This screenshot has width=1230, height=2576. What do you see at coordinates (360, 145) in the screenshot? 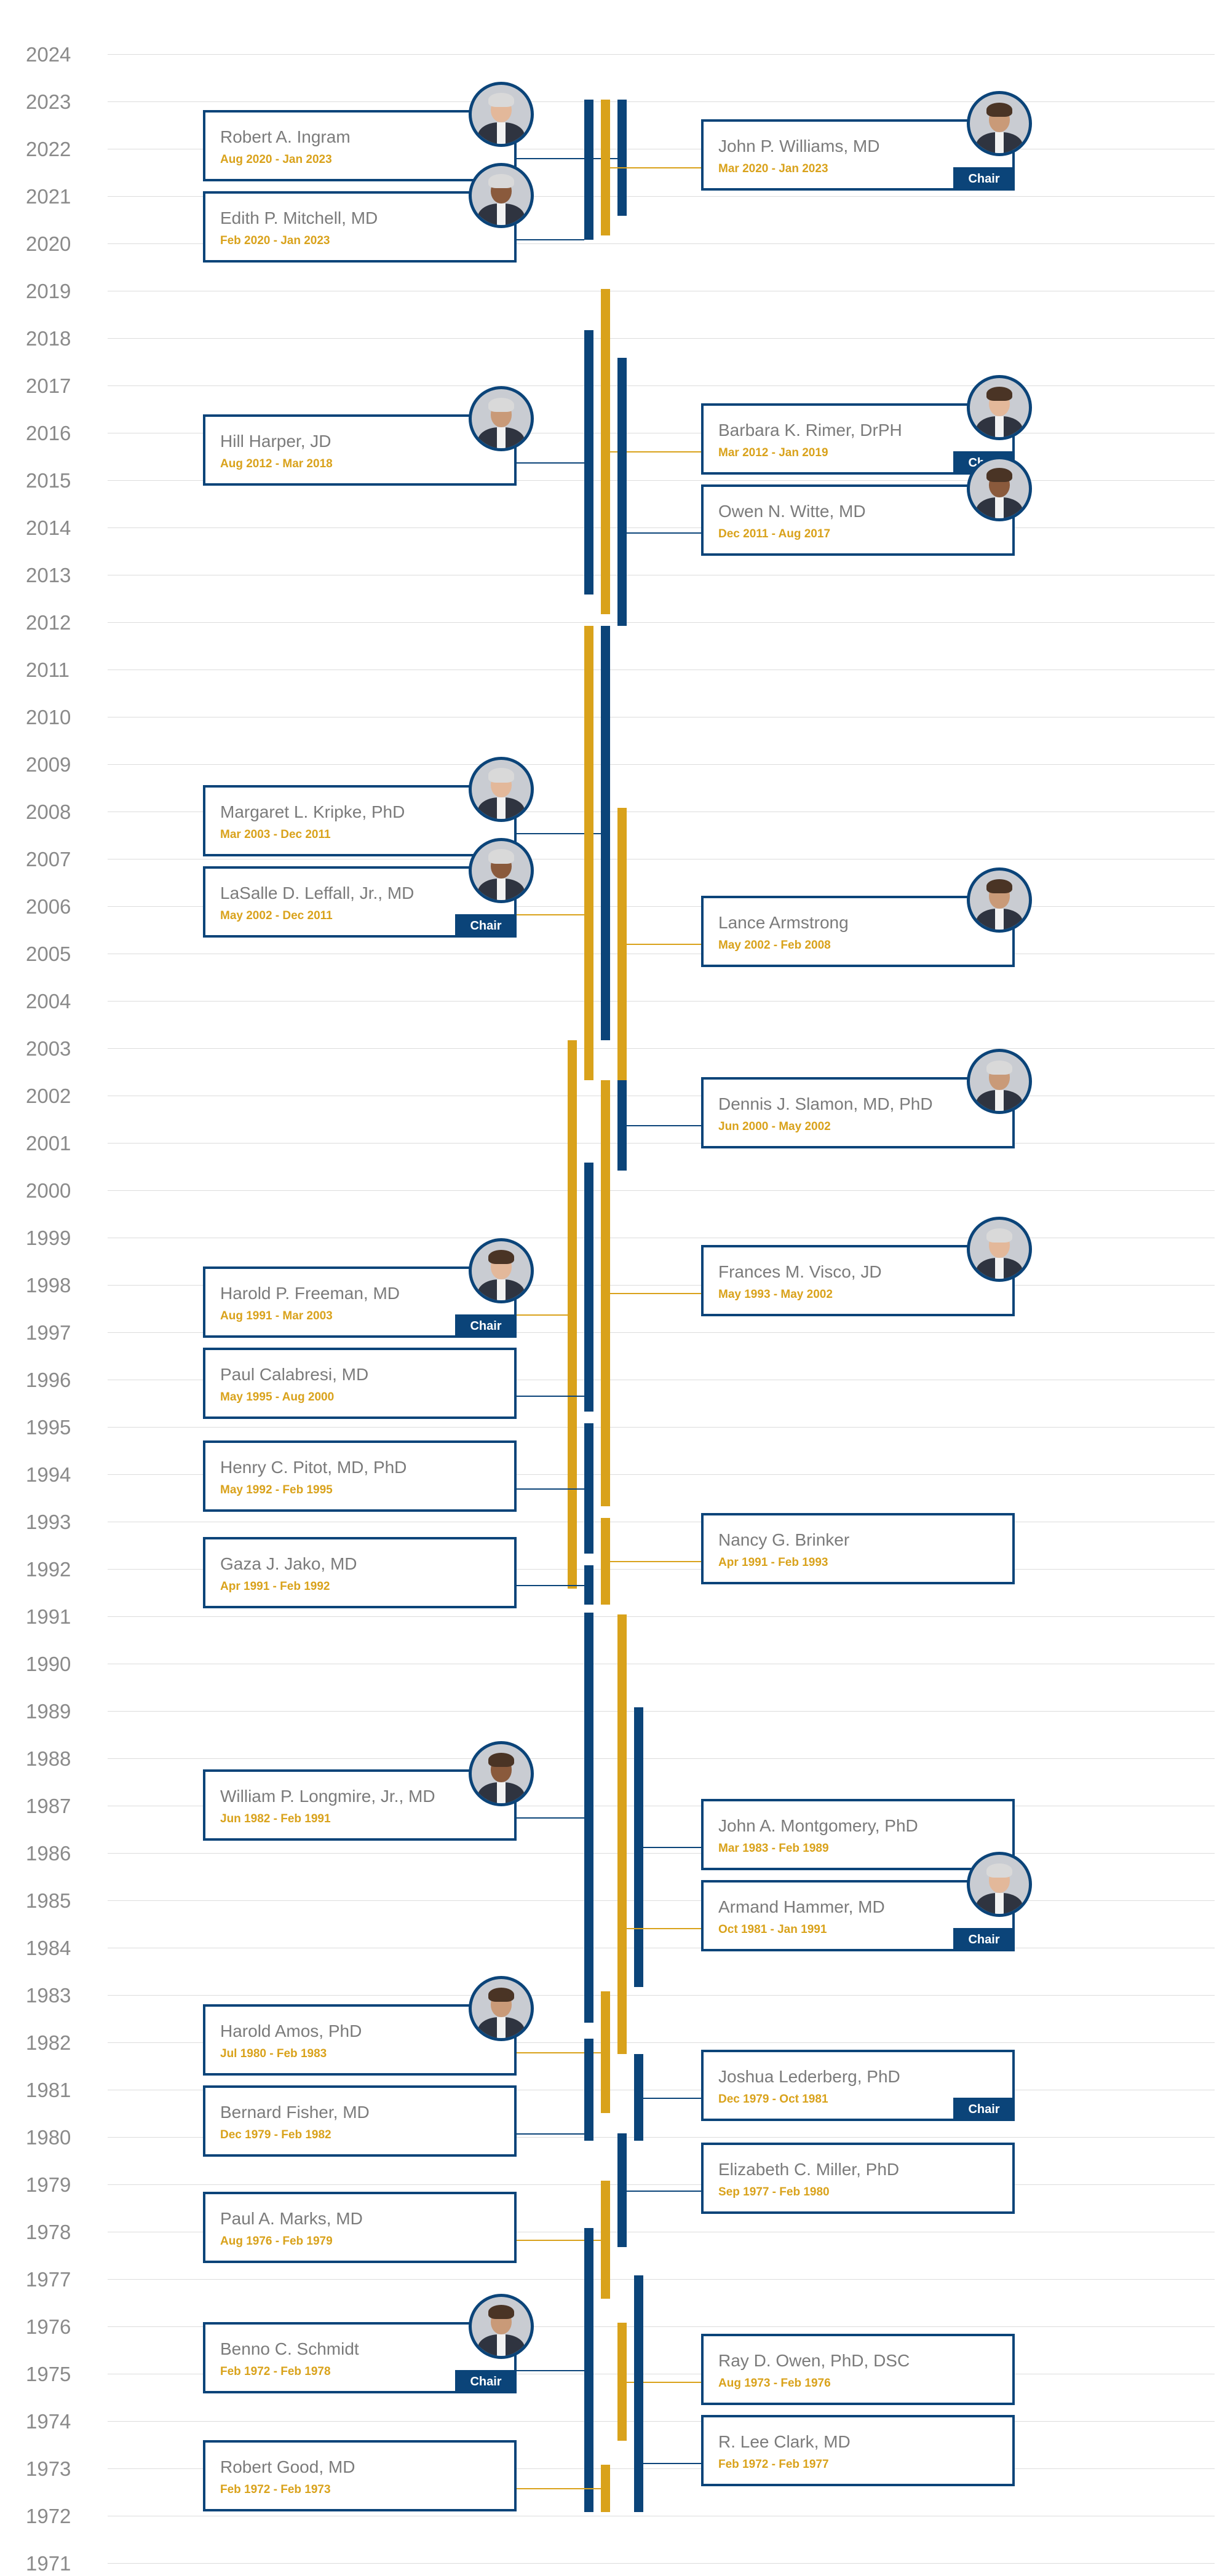
I see `member-card: Robert A. Ingram Aug 2020 - Jan 2023` at bounding box center [360, 145].